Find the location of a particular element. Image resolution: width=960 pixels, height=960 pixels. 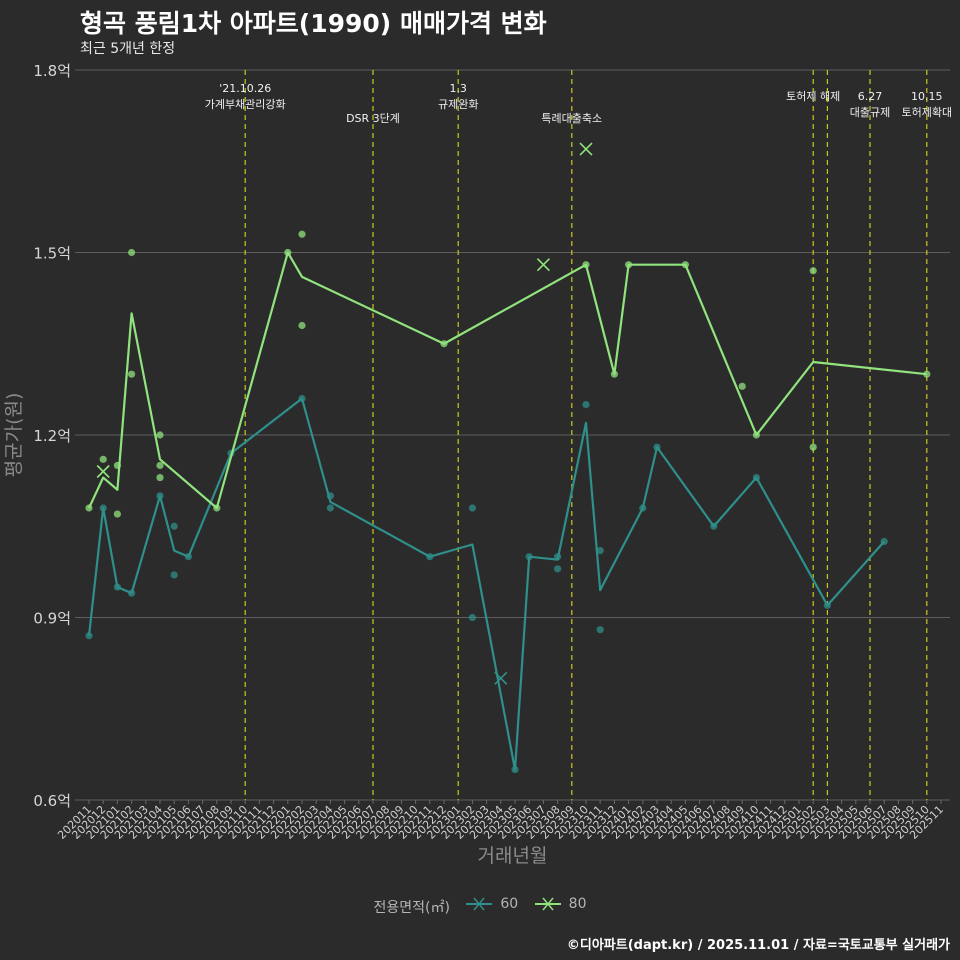

event-label: 6.27 is located at coordinates (870, 96).